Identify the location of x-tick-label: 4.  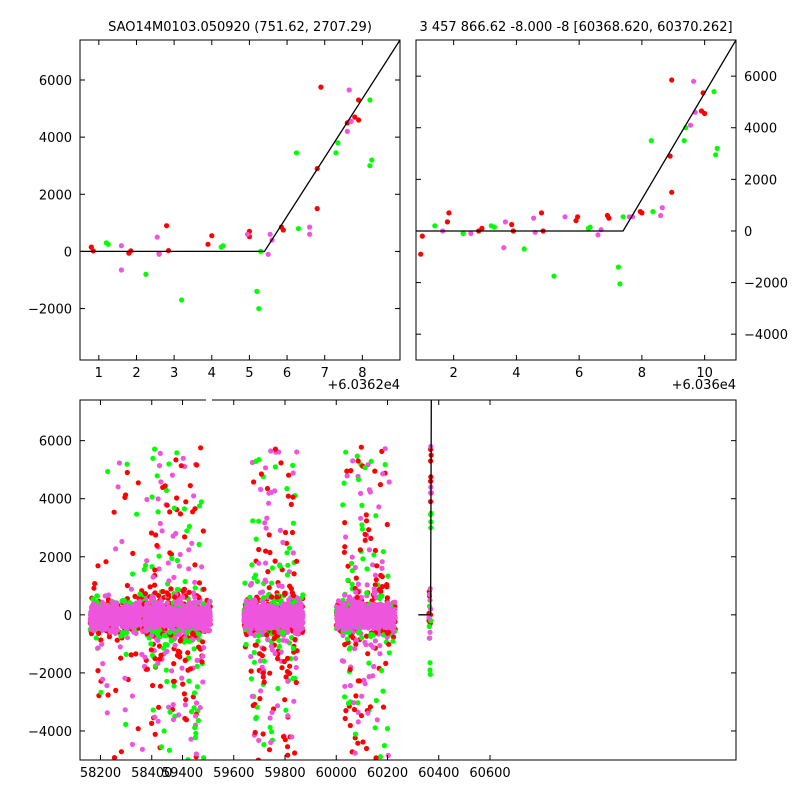
(212, 373).